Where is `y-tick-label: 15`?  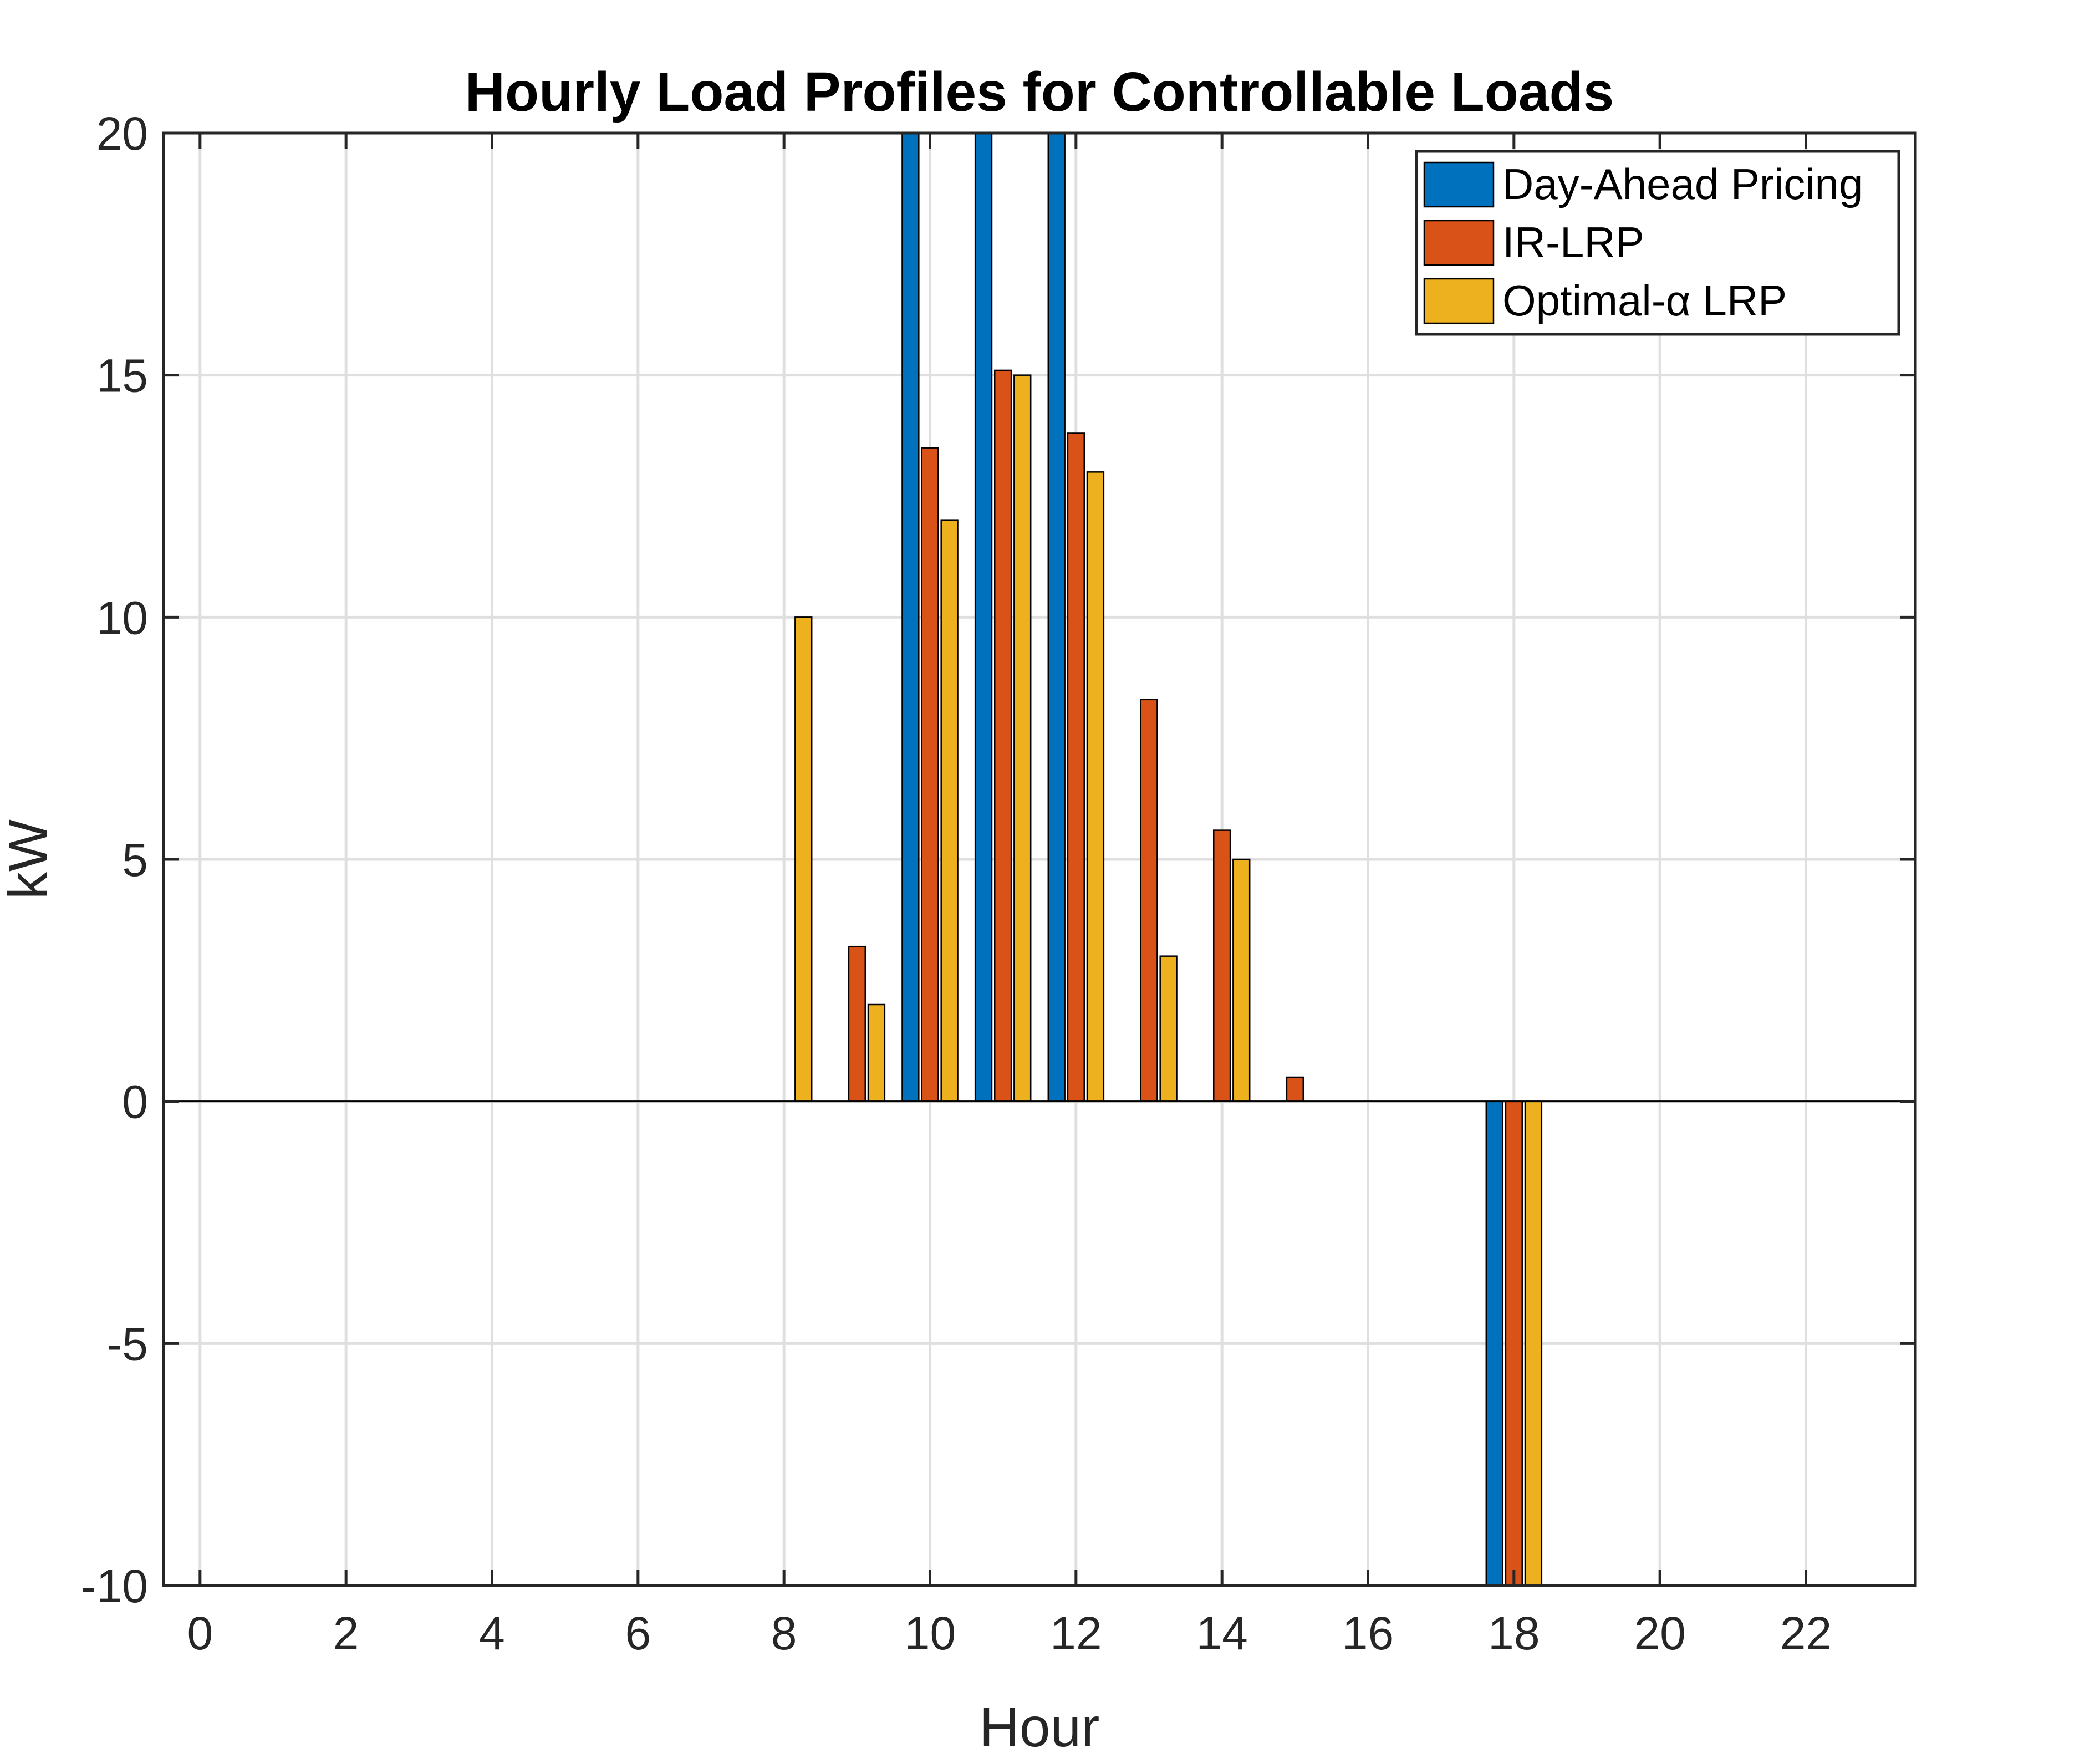
y-tick-label: 15 is located at coordinates (122, 376).